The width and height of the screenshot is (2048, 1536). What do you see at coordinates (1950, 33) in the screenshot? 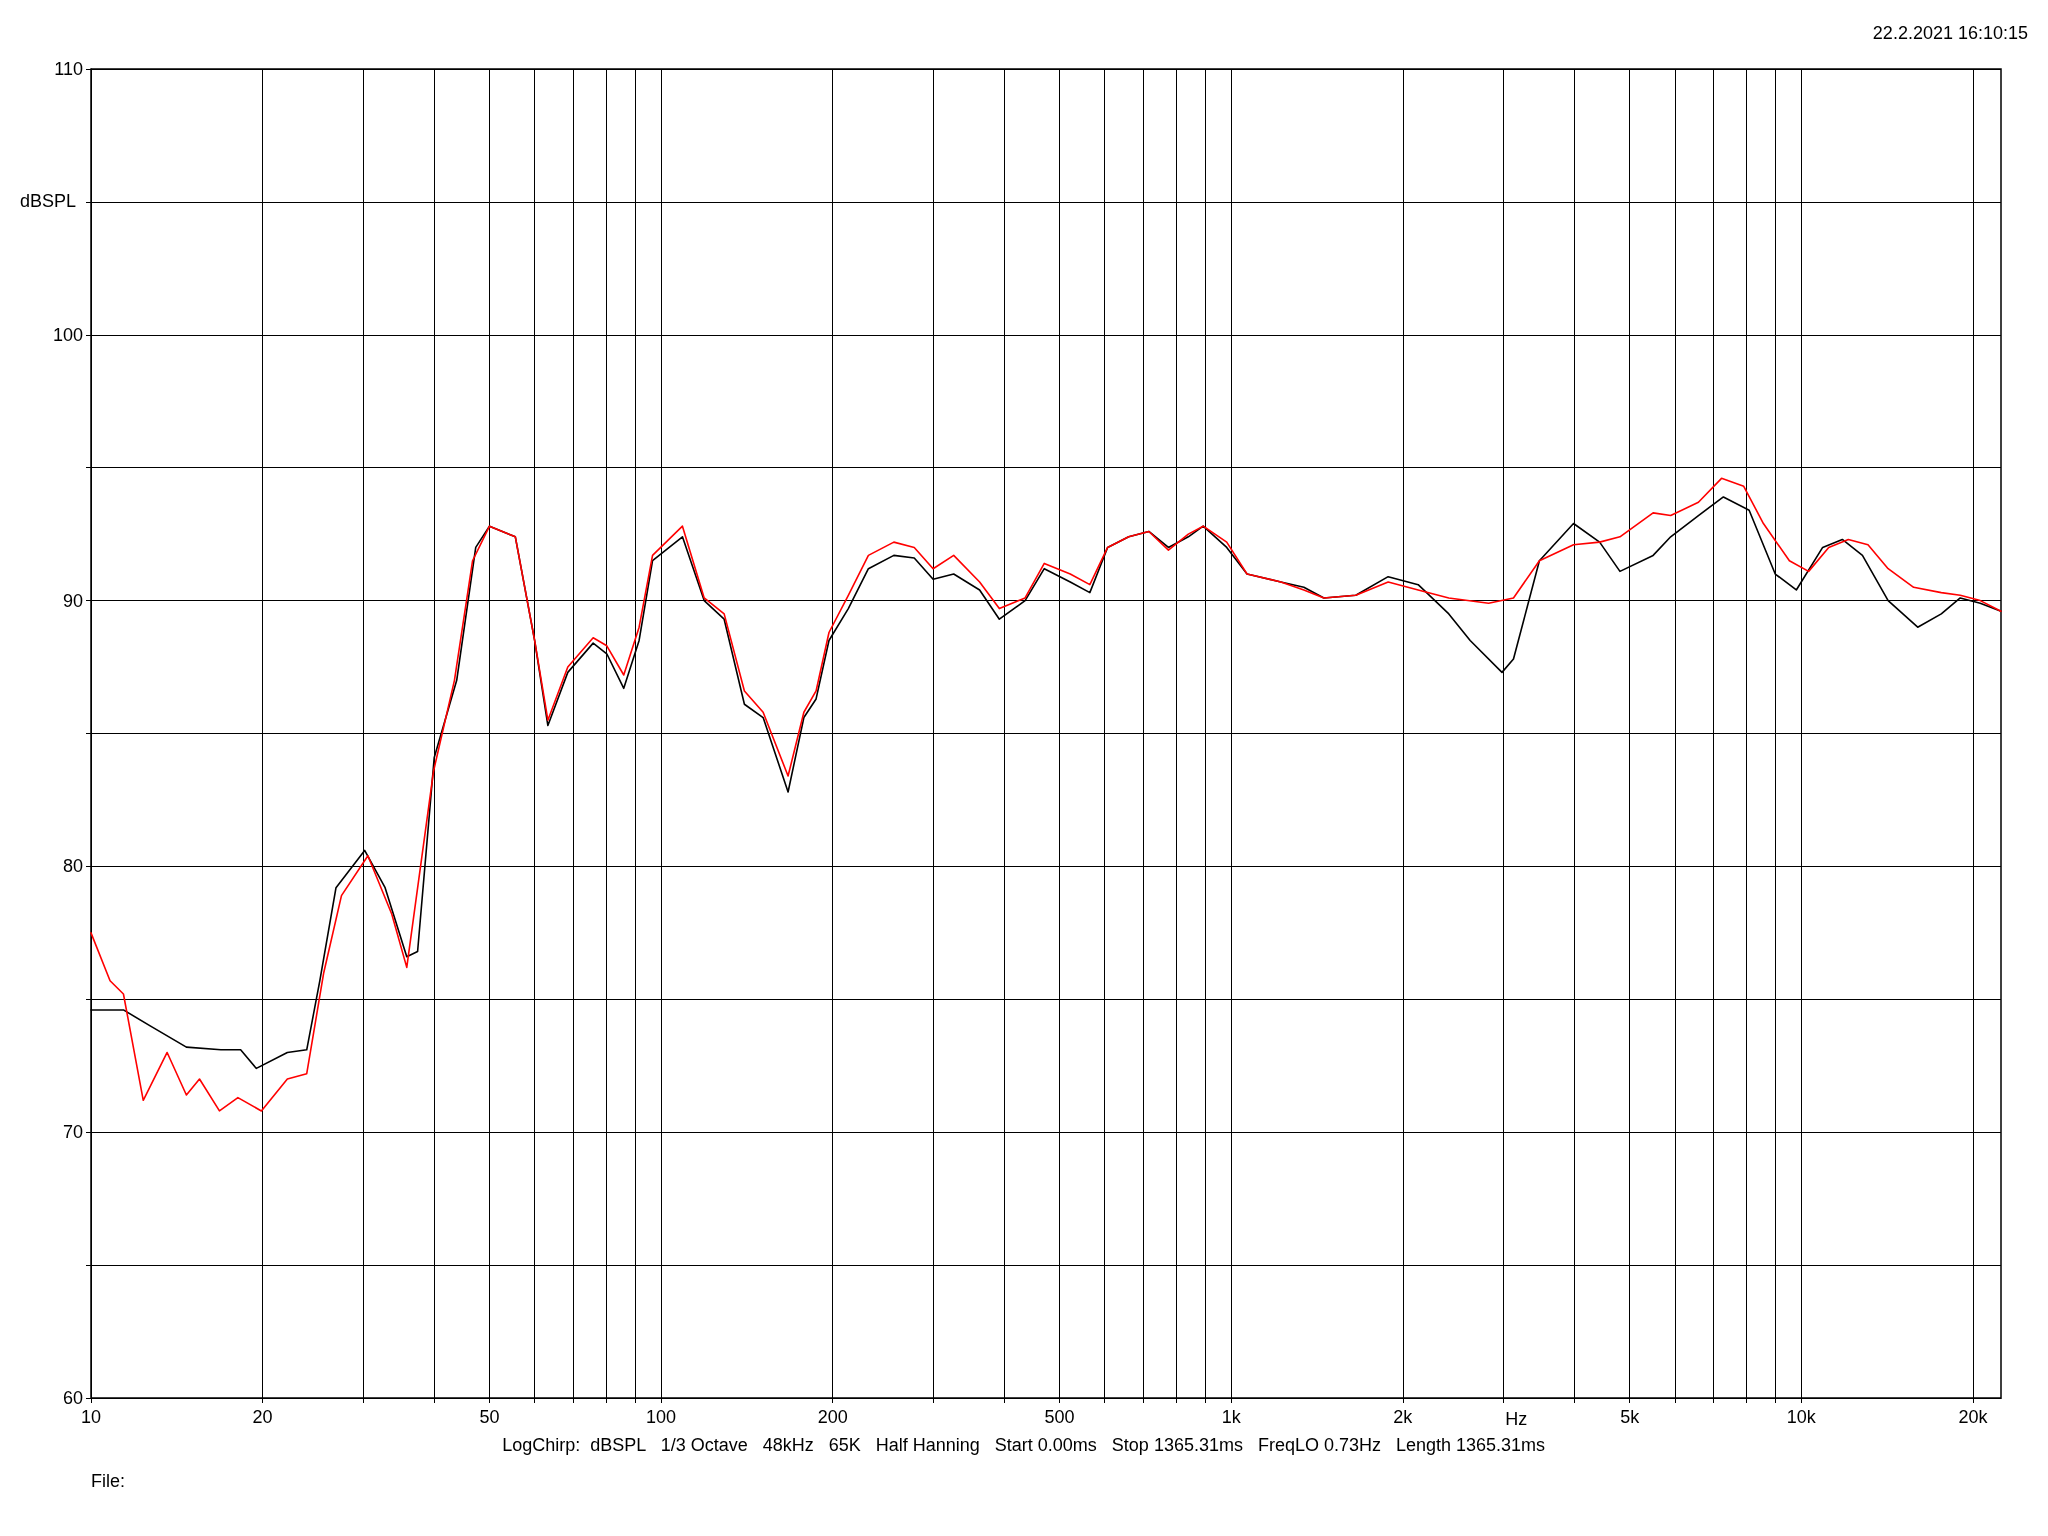
I see `text: 22.2.2021 16:10:15` at bounding box center [1950, 33].